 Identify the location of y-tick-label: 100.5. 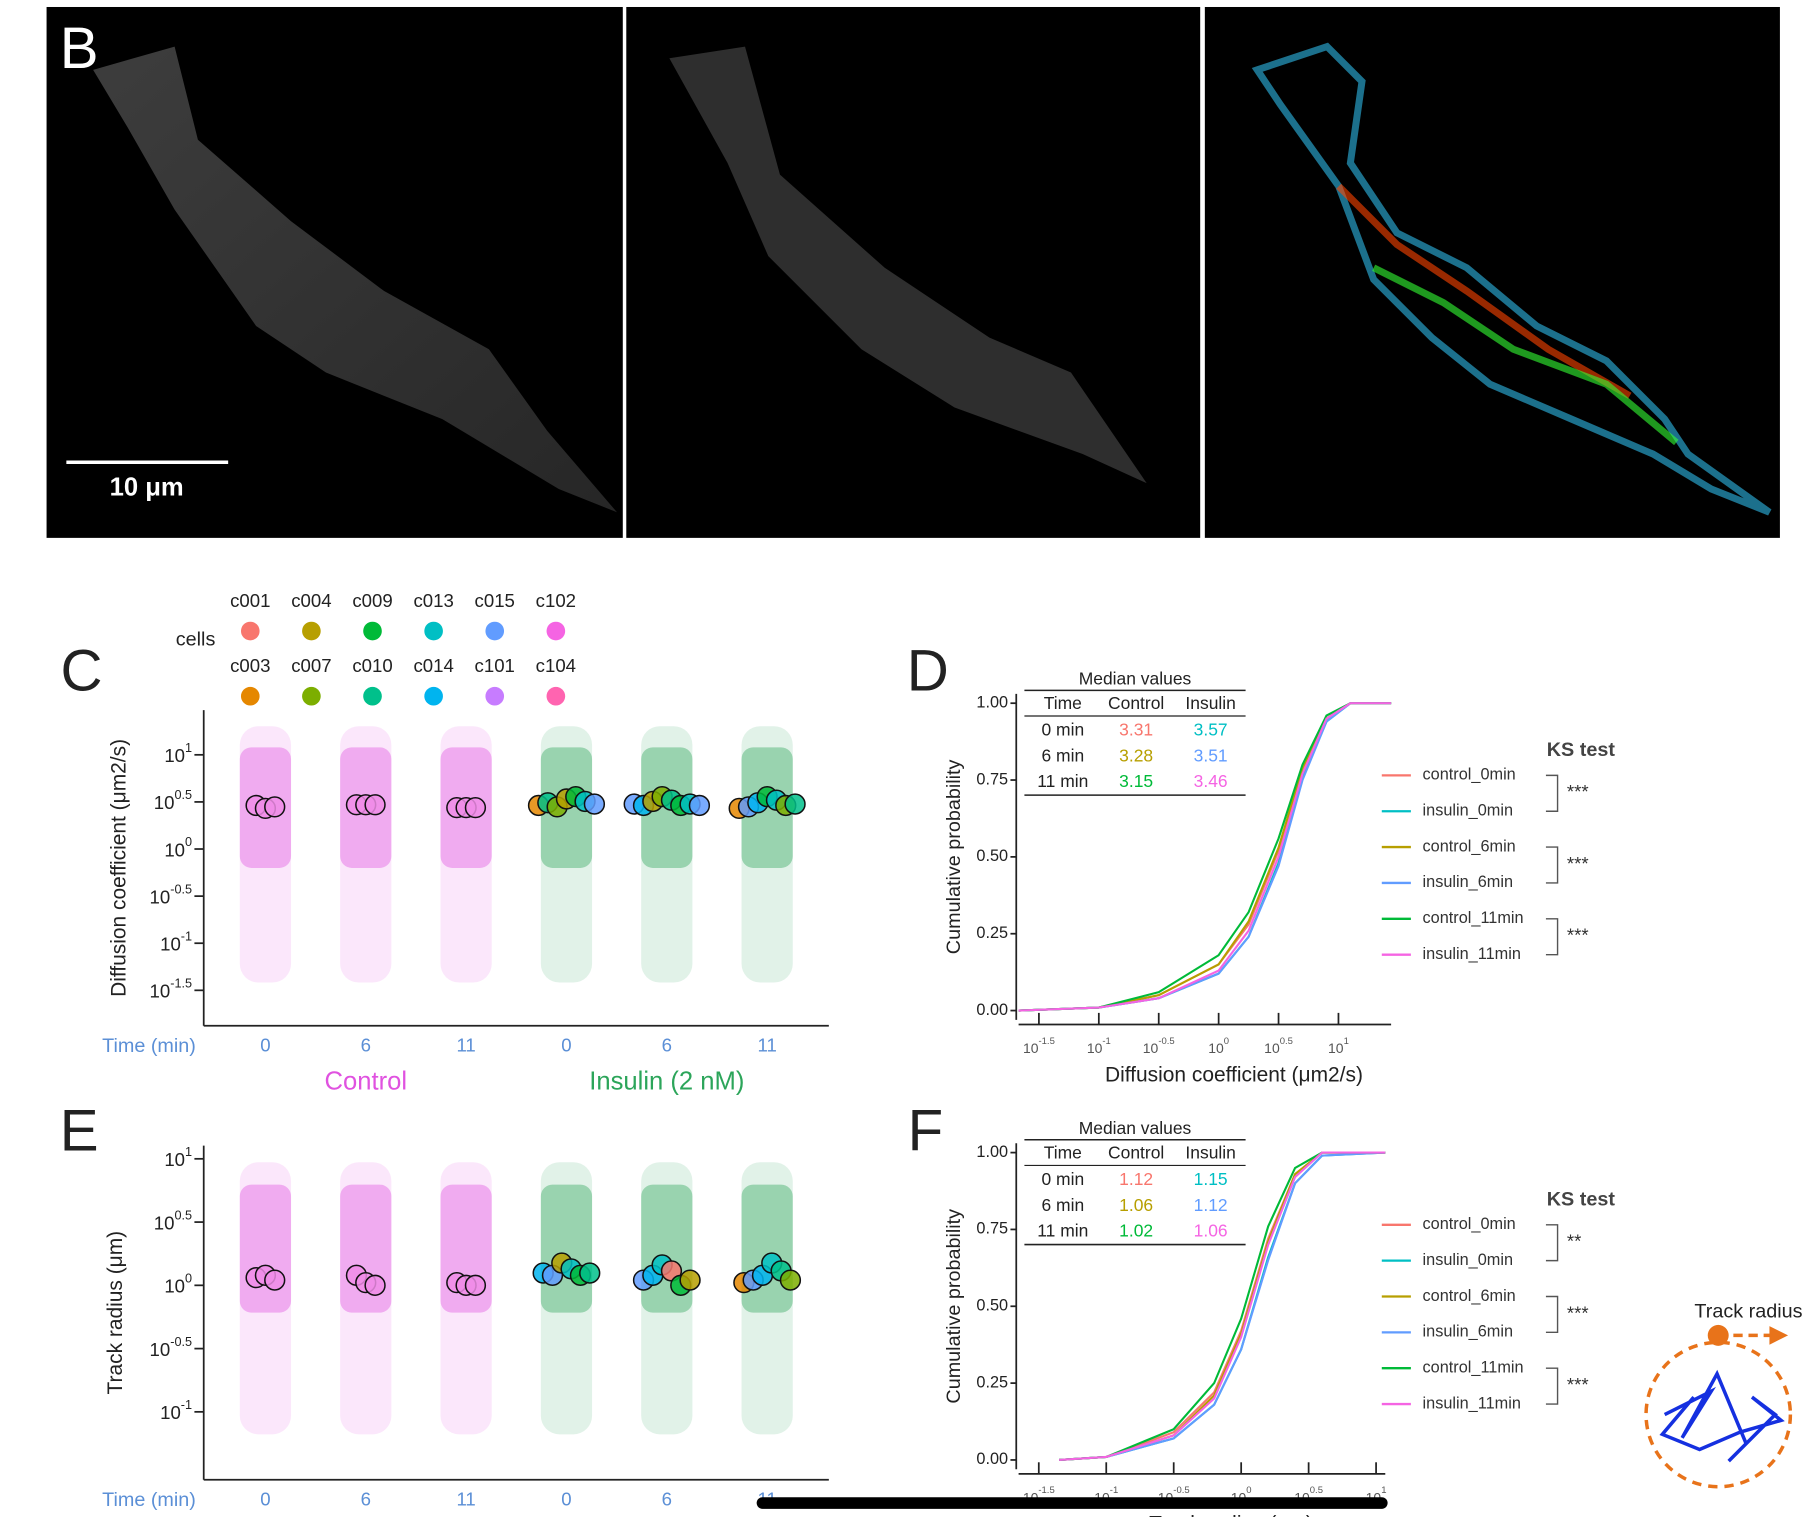
(173, 1221).